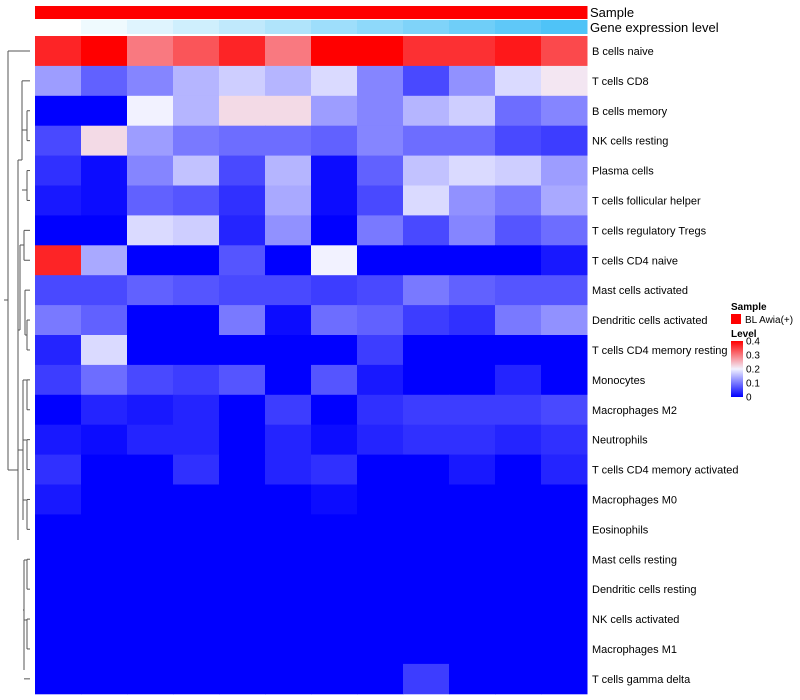 The width and height of the screenshot is (800, 700). What do you see at coordinates (620, 441) in the screenshot?
I see `row-label: Neutrophils` at bounding box center [620, 441].